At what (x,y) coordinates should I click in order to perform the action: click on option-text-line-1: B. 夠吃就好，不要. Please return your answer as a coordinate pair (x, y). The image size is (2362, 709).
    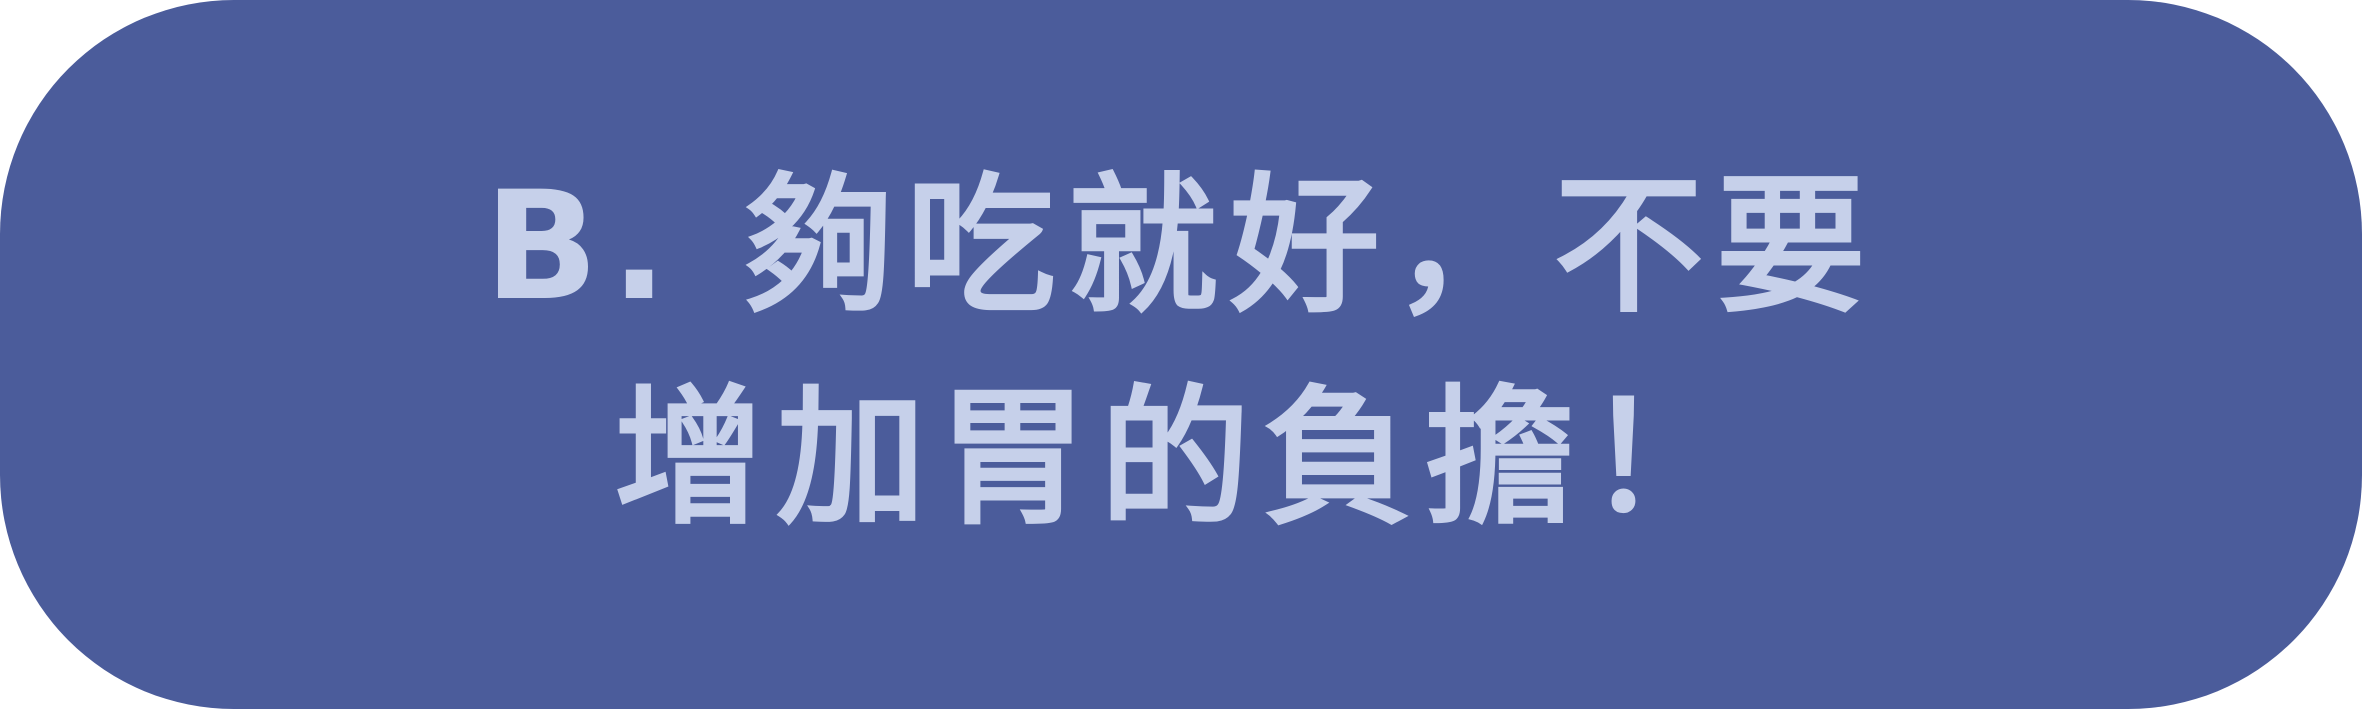
    Looking at the image, I should click on (1181, 246).